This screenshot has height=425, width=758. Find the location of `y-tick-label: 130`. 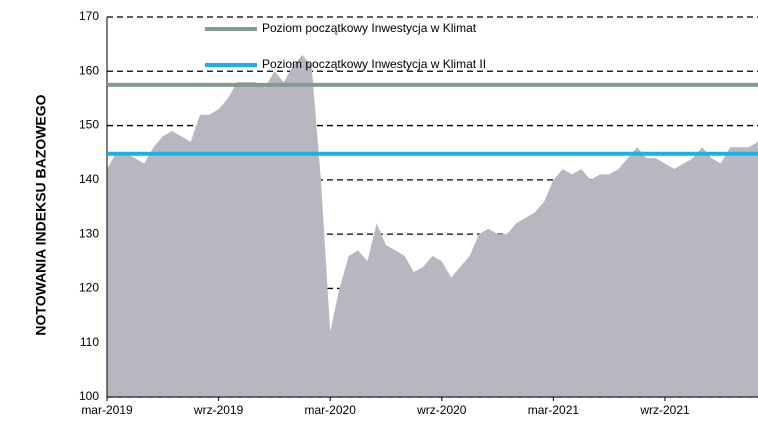

y-tick-label: 130 is located at coordinates (89, 233).